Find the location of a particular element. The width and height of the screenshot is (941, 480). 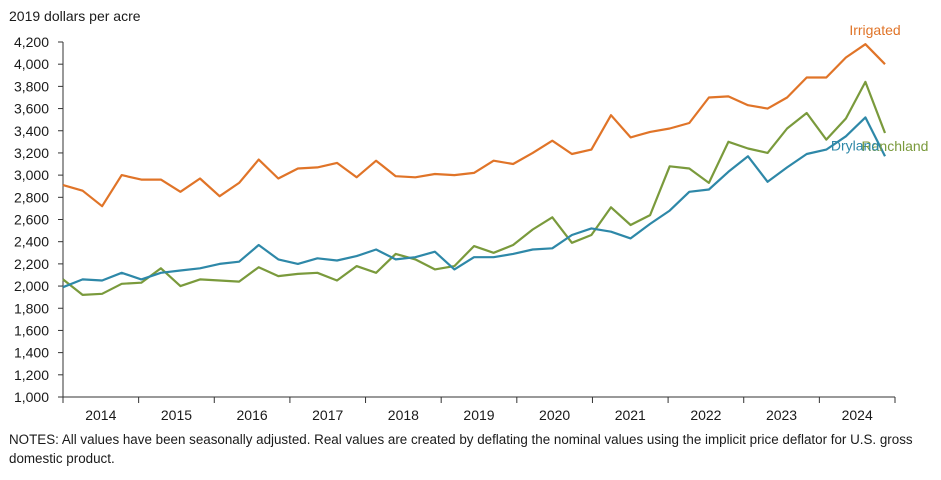

x-tick-label: 2020 is located at coordinates (554, 415).